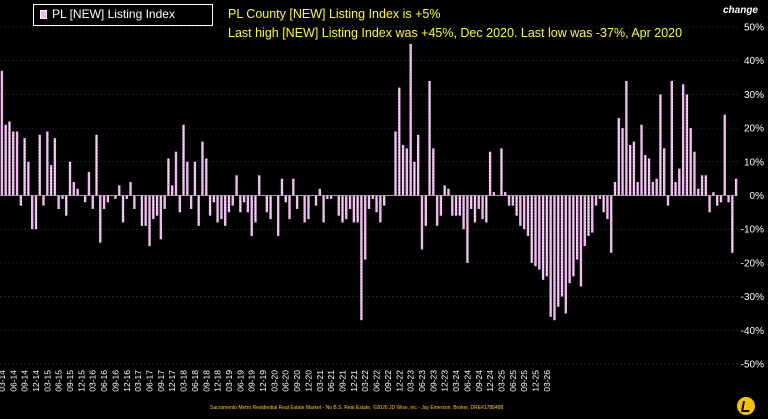 The image size is (768, 419). Describe the element at coordinates (365, 381) in the screenshot. I see `x-tick-label: 03-22` at that location.